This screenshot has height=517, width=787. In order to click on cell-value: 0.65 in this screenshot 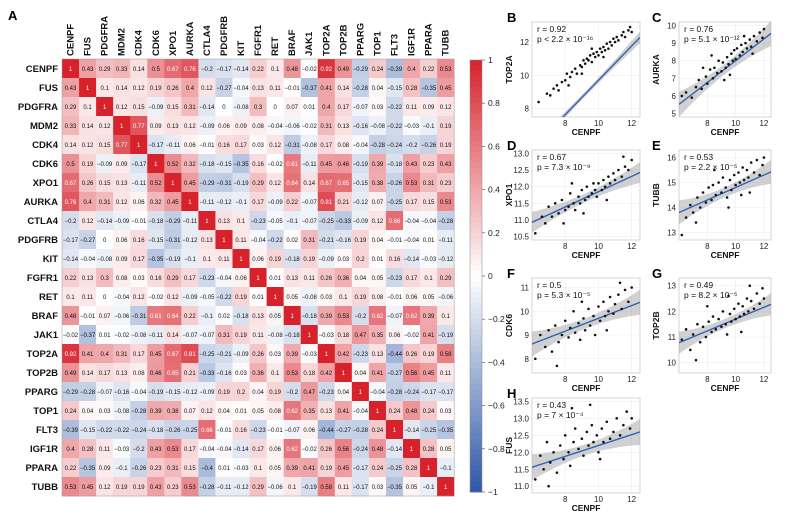, I will do `click(343, 184)`.